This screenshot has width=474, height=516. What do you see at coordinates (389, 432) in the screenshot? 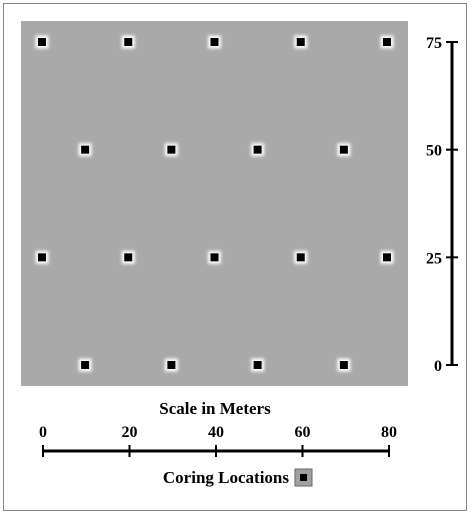
I see `horizontal-tick-label: 80` at bounding box center [389, 432].